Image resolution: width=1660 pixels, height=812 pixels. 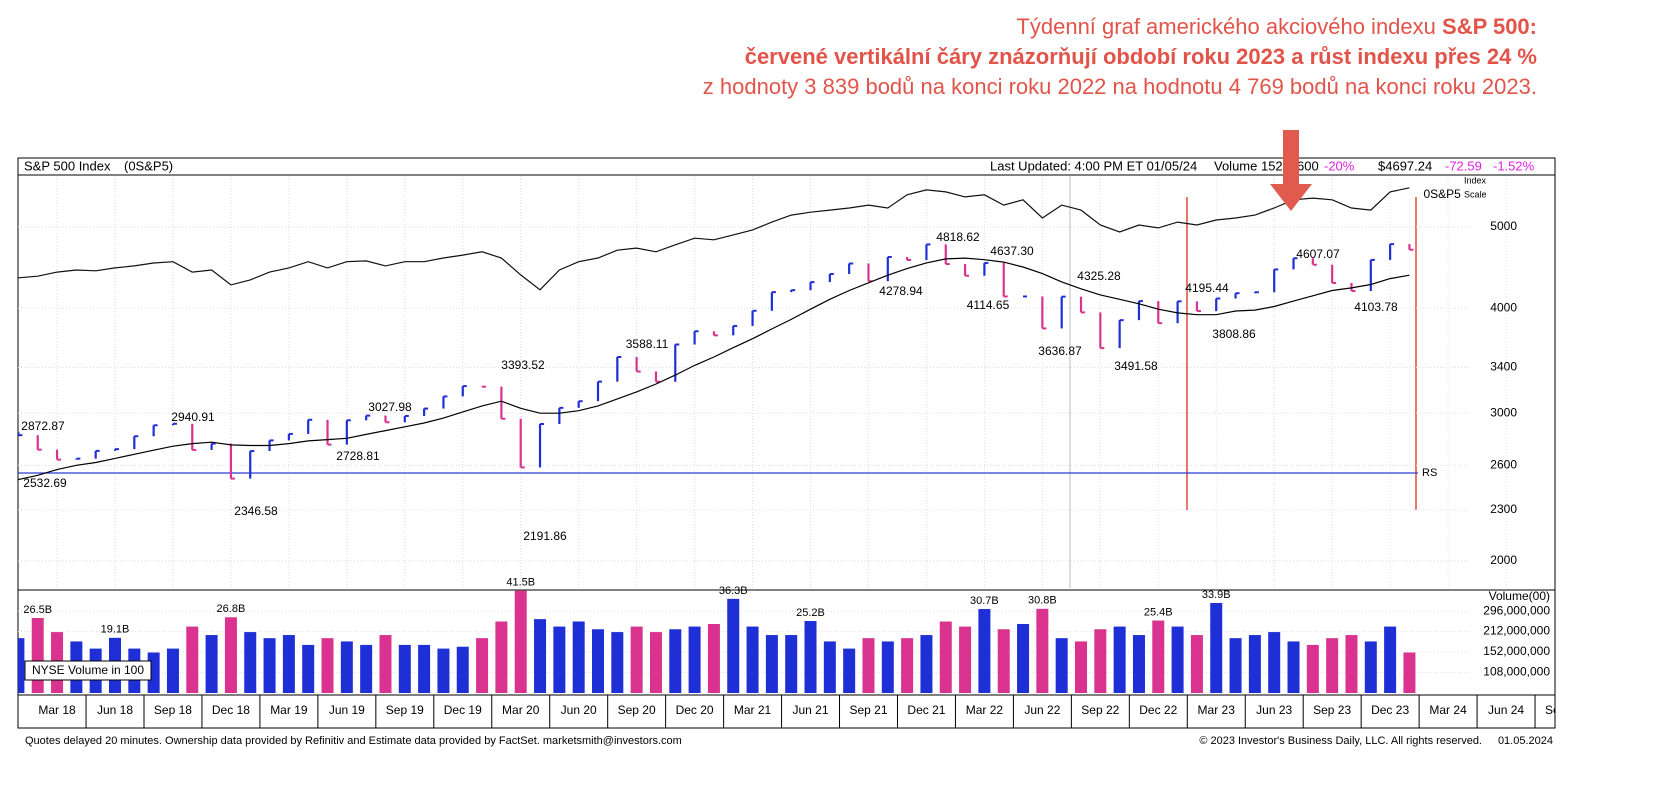 I want to click on series-line, so click(x=714, y=239).